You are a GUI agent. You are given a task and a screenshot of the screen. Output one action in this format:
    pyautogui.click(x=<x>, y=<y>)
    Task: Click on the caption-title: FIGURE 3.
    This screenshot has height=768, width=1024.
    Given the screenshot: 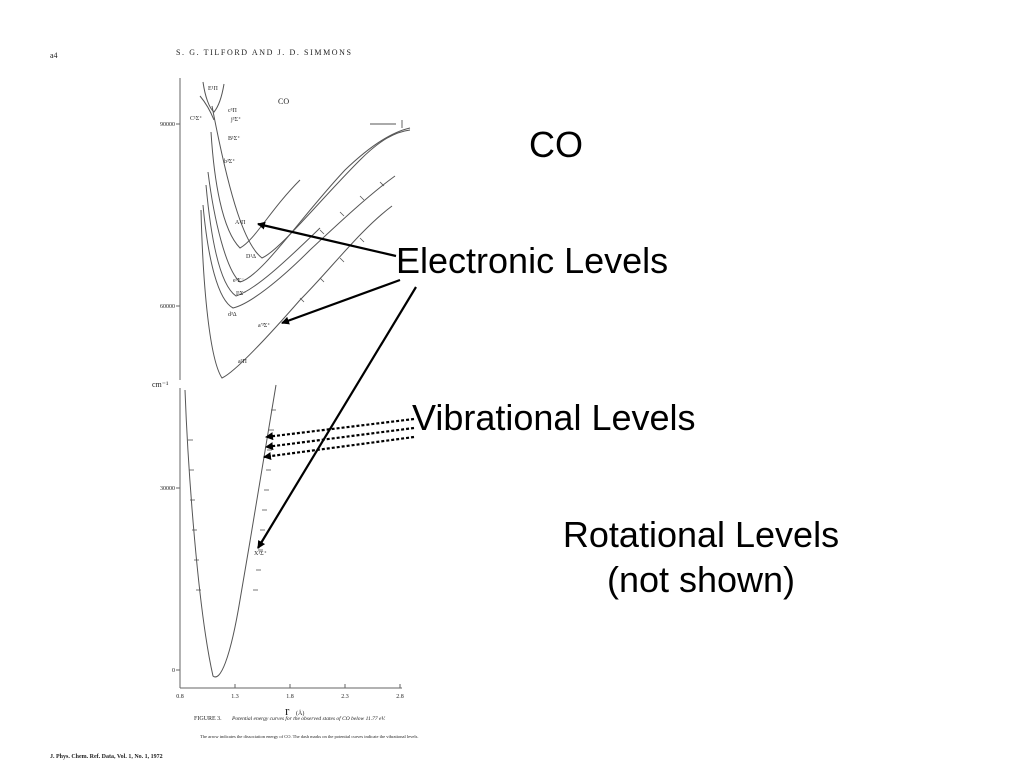 What is the action you would take?
    pyautogui.click(x=208, y=719)
    